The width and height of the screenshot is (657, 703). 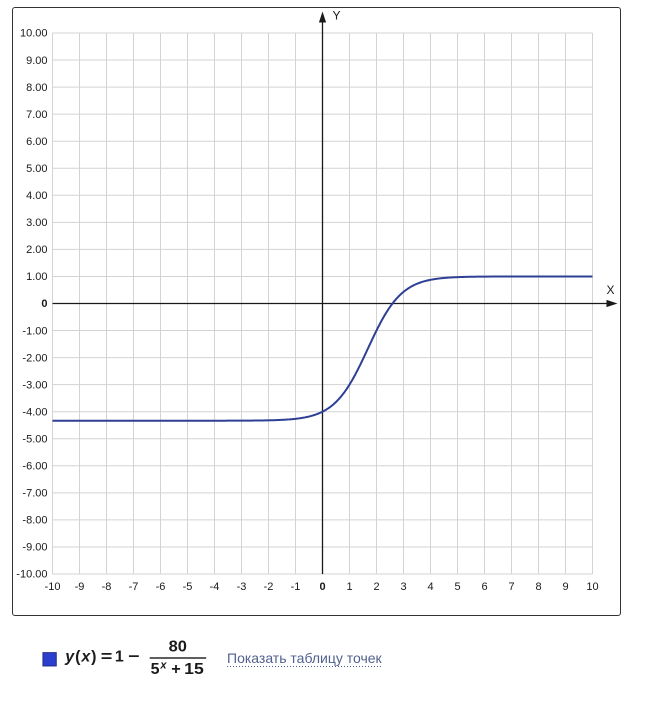 What do you see at coordinates (36, 277) in the screenshot?
I see `svg-text: 1.00` at bounding box center [36, 277].